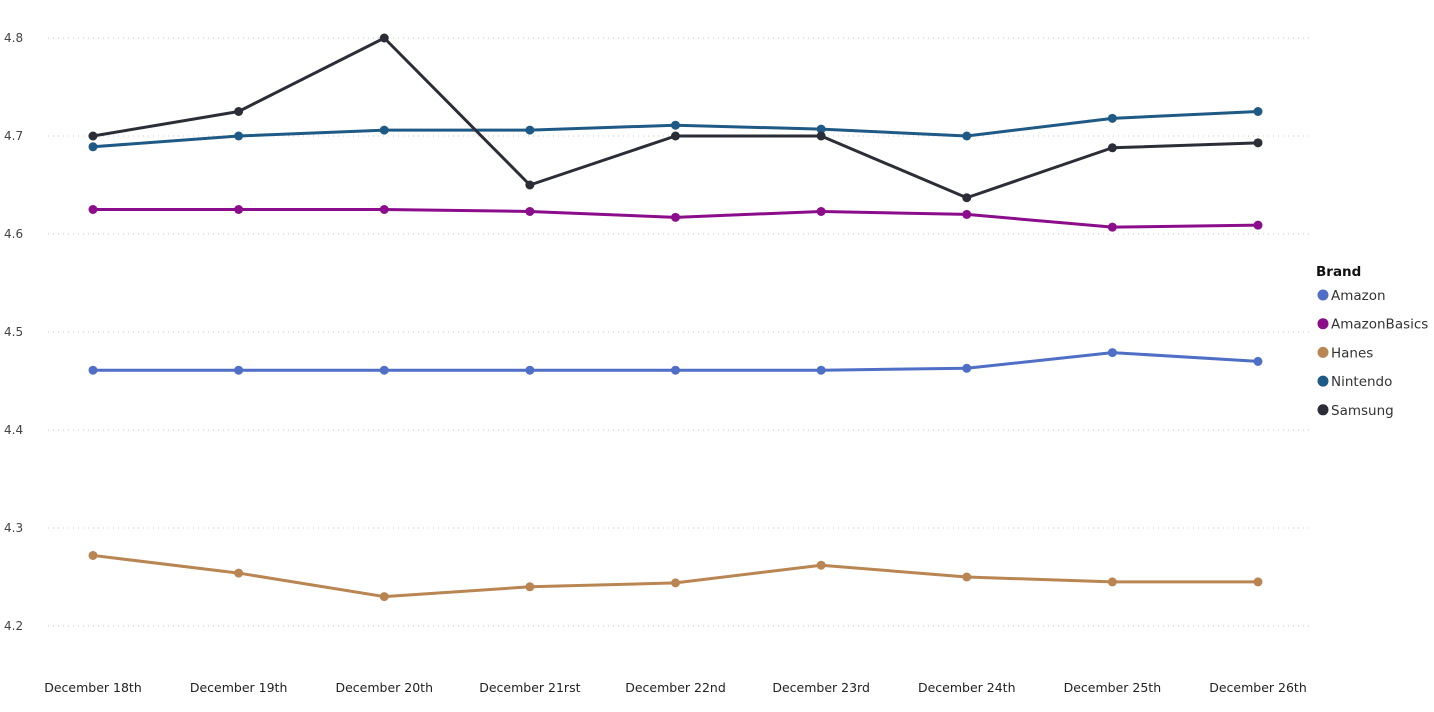 The height and width of the screenshot is (712, 1434). I want to click on legend-label: Nintendo, so click(1361, 382).